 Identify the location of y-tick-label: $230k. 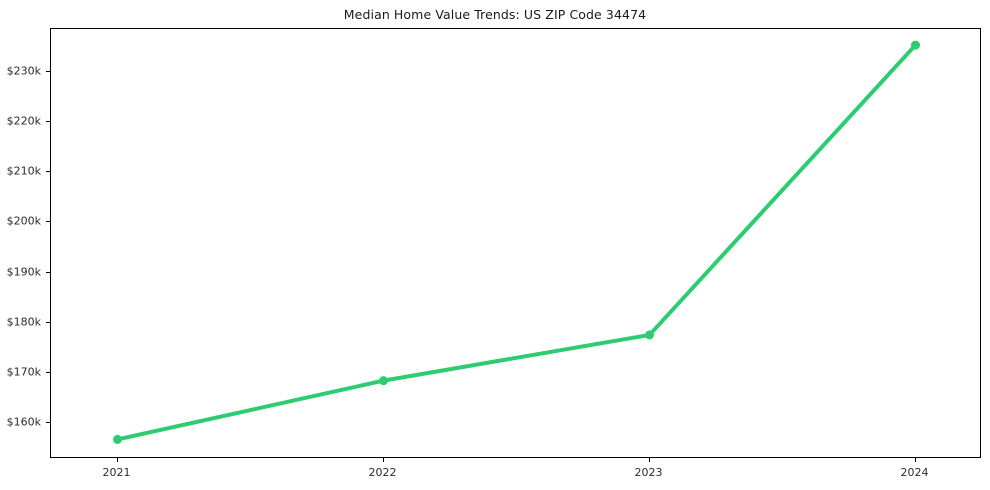
(23, 71).